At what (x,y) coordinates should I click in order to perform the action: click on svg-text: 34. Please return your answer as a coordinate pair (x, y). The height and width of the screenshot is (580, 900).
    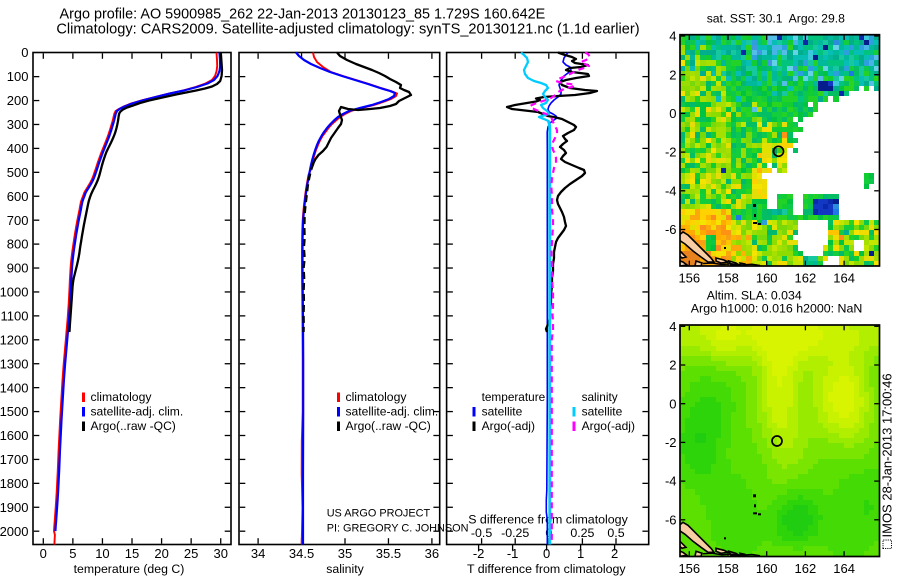
    Looking at the image, I should click on (258, 553).